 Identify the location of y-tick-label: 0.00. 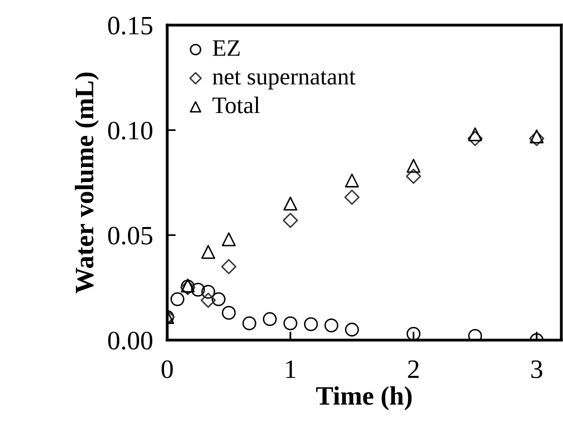
(130, 341).